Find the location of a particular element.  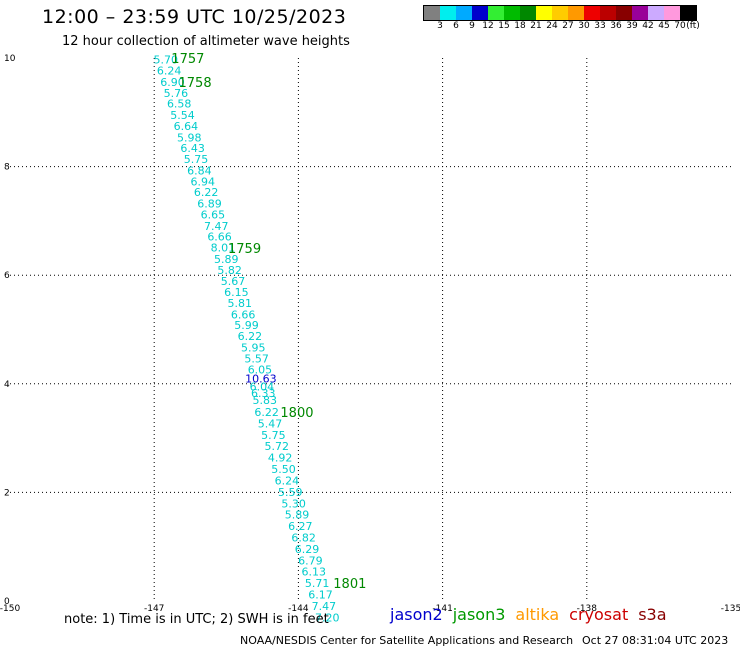

wave-height-point: 5.71 is located at coordinates (317, 583).